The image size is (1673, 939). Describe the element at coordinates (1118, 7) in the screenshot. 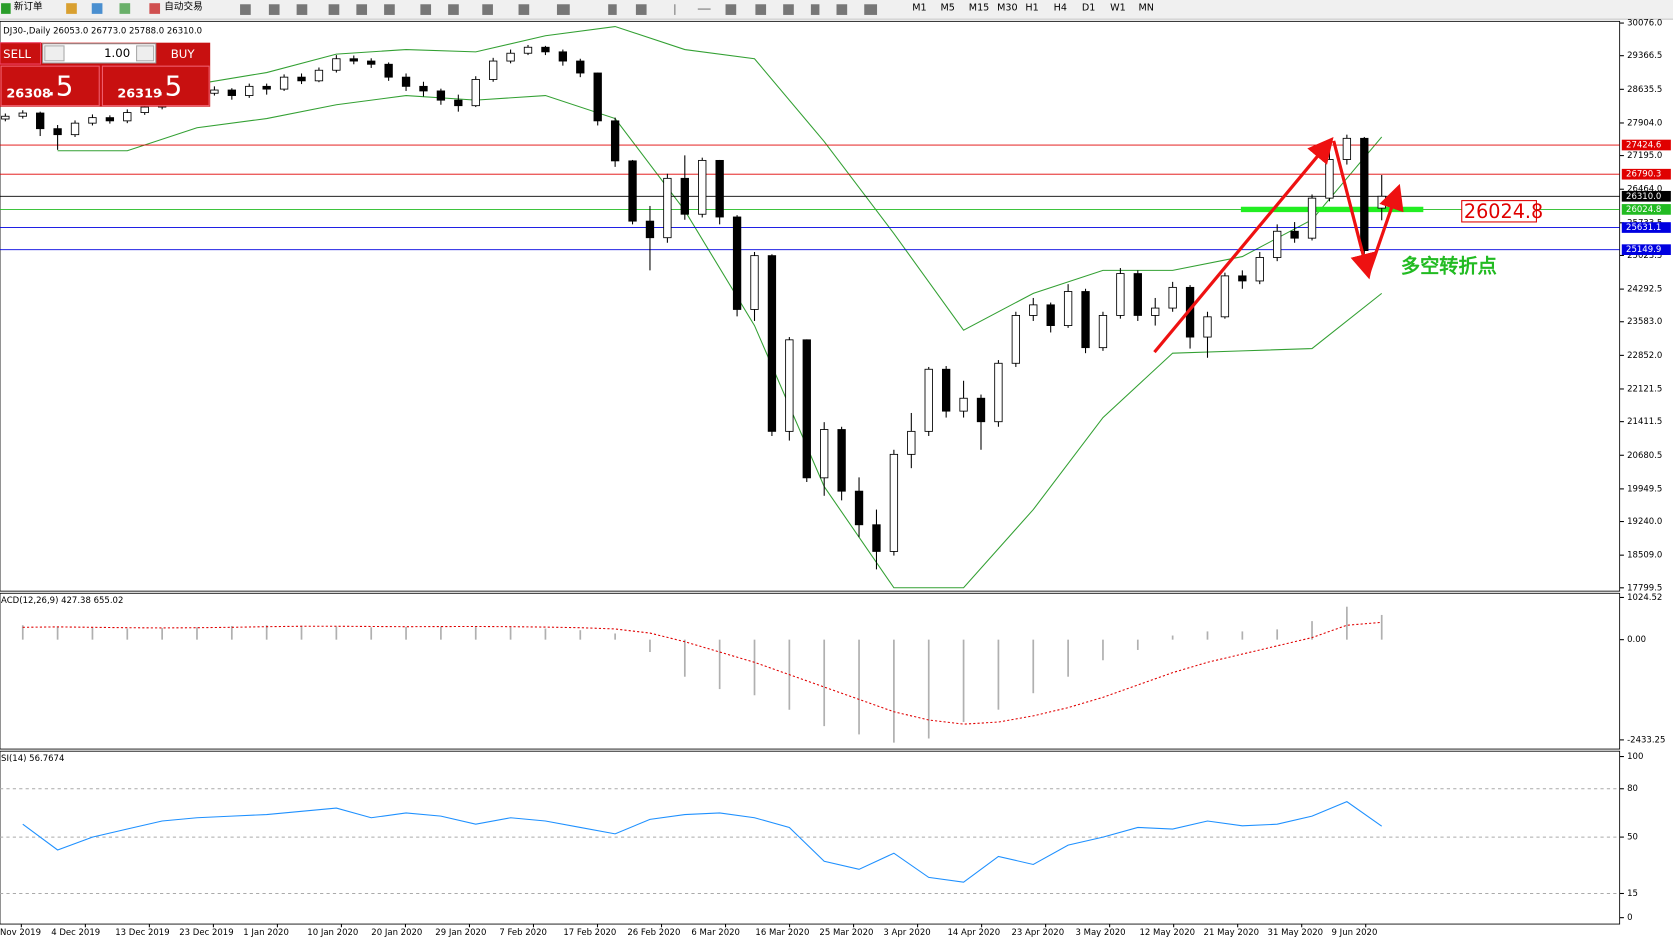

I see `timeframe: W1` at that location.